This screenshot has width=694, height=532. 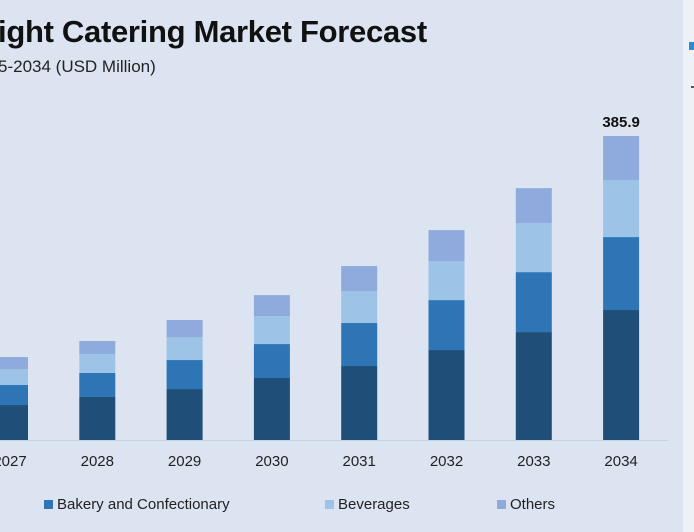 What do you see at coordinates (213, 31) in the screenshot?
I see `chart-title: ight Catering Market Forecast` at bounding box center [213, 31].